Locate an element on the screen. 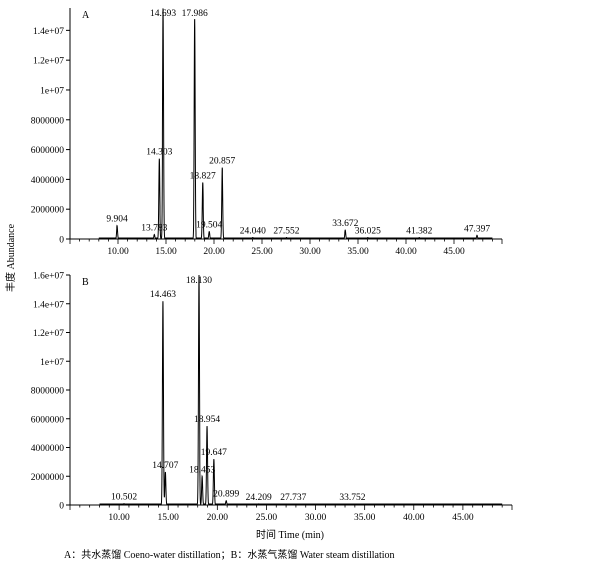 The width and height of the screenshot is (616, 564). peak-label: 24.209 is located at coordinates (259, 498).